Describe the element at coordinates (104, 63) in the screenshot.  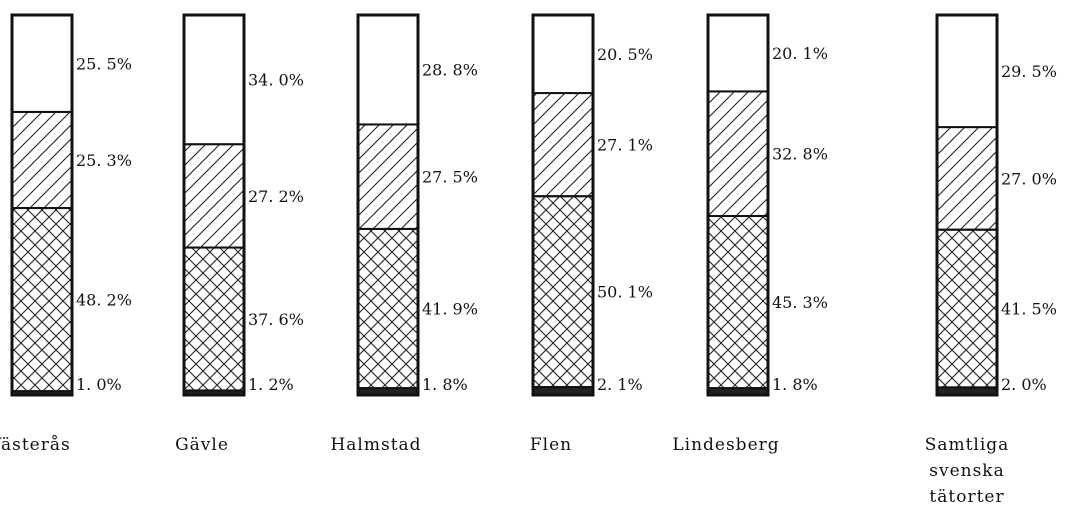
I see `value-label: 25. 5%` at that location.